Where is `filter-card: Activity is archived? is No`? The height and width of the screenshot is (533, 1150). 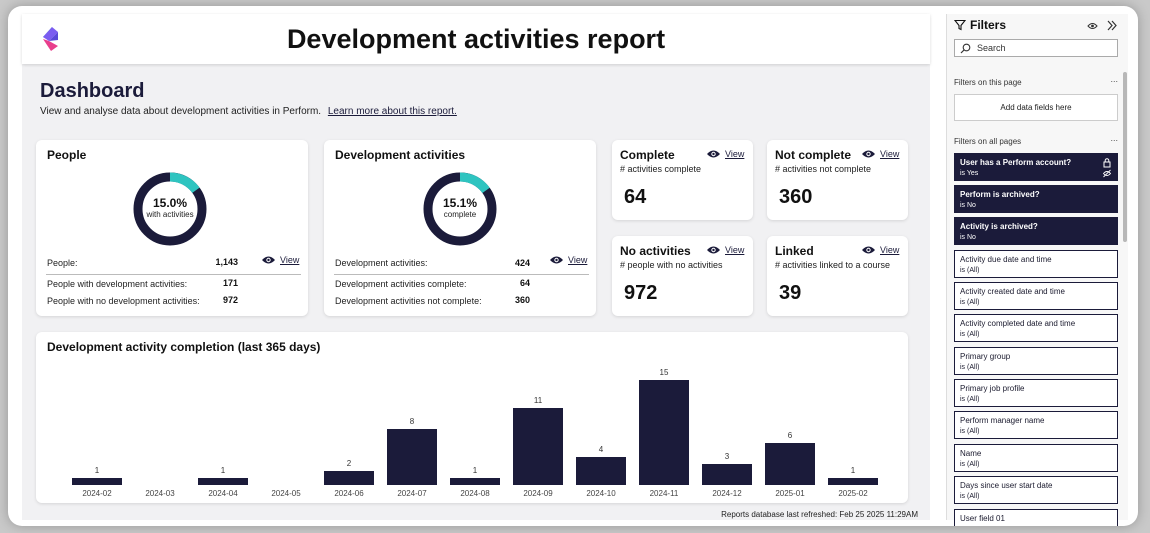
filter-card: Activity is archived? is No is located at coordinates (1036, 231).